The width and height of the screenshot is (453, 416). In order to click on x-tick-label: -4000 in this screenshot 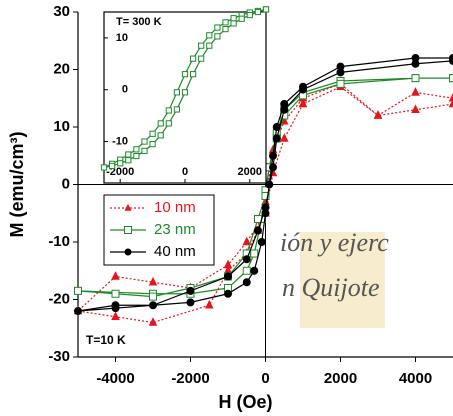, I will do `click(115, 378)`.